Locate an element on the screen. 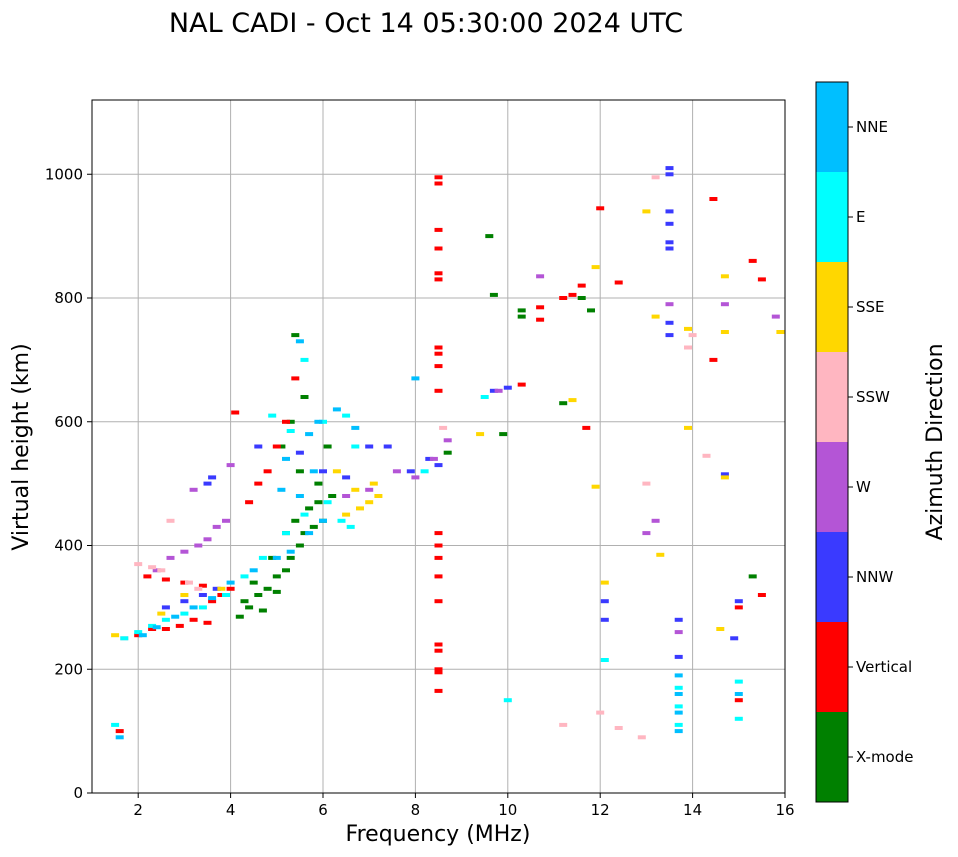 The width and height of the screenshot is (958, 857). colorbar-tick-label: SSE is located at coordinates (870, 307).